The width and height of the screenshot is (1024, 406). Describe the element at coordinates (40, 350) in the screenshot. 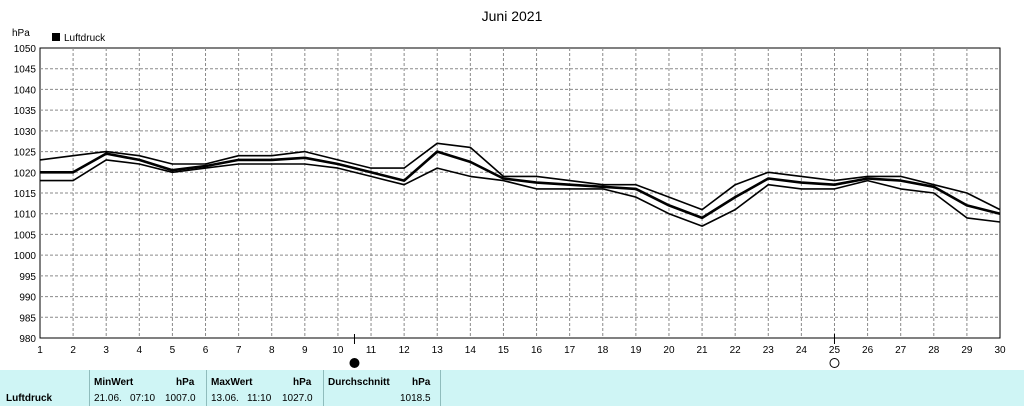

I see `x-tick-label: 1` at that location.